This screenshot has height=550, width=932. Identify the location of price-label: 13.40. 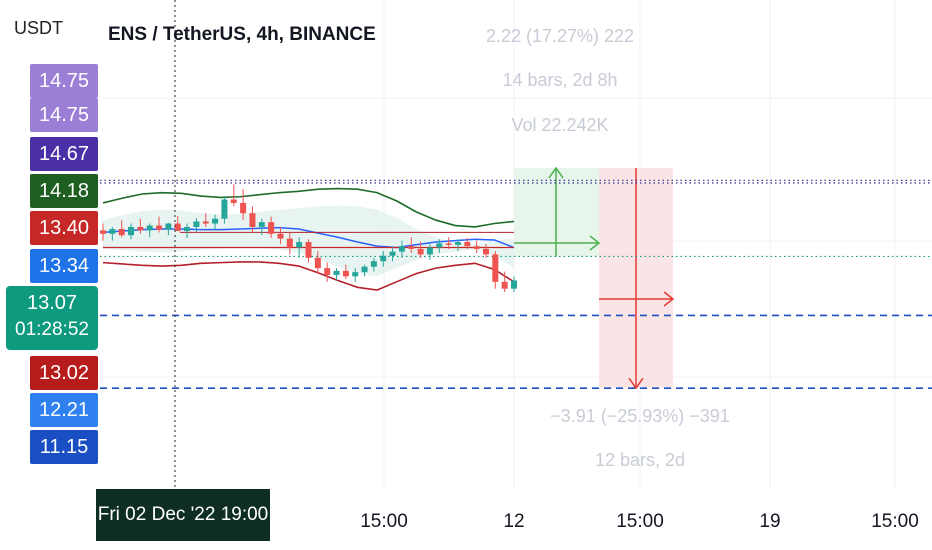
(64, 228).